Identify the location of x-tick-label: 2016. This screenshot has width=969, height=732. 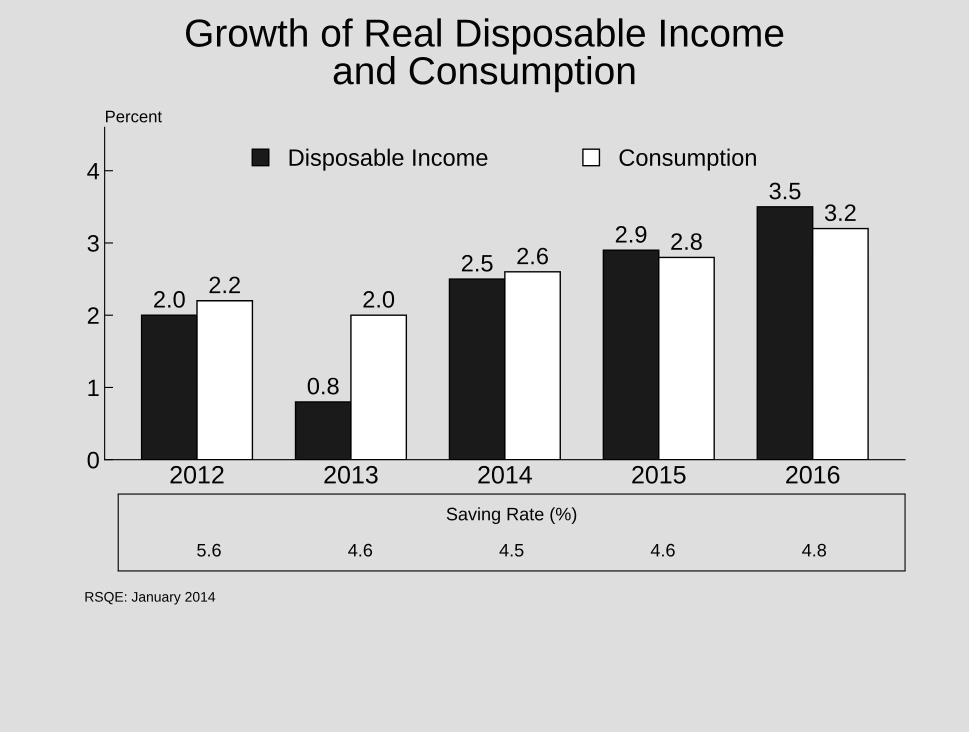
(813, 475).